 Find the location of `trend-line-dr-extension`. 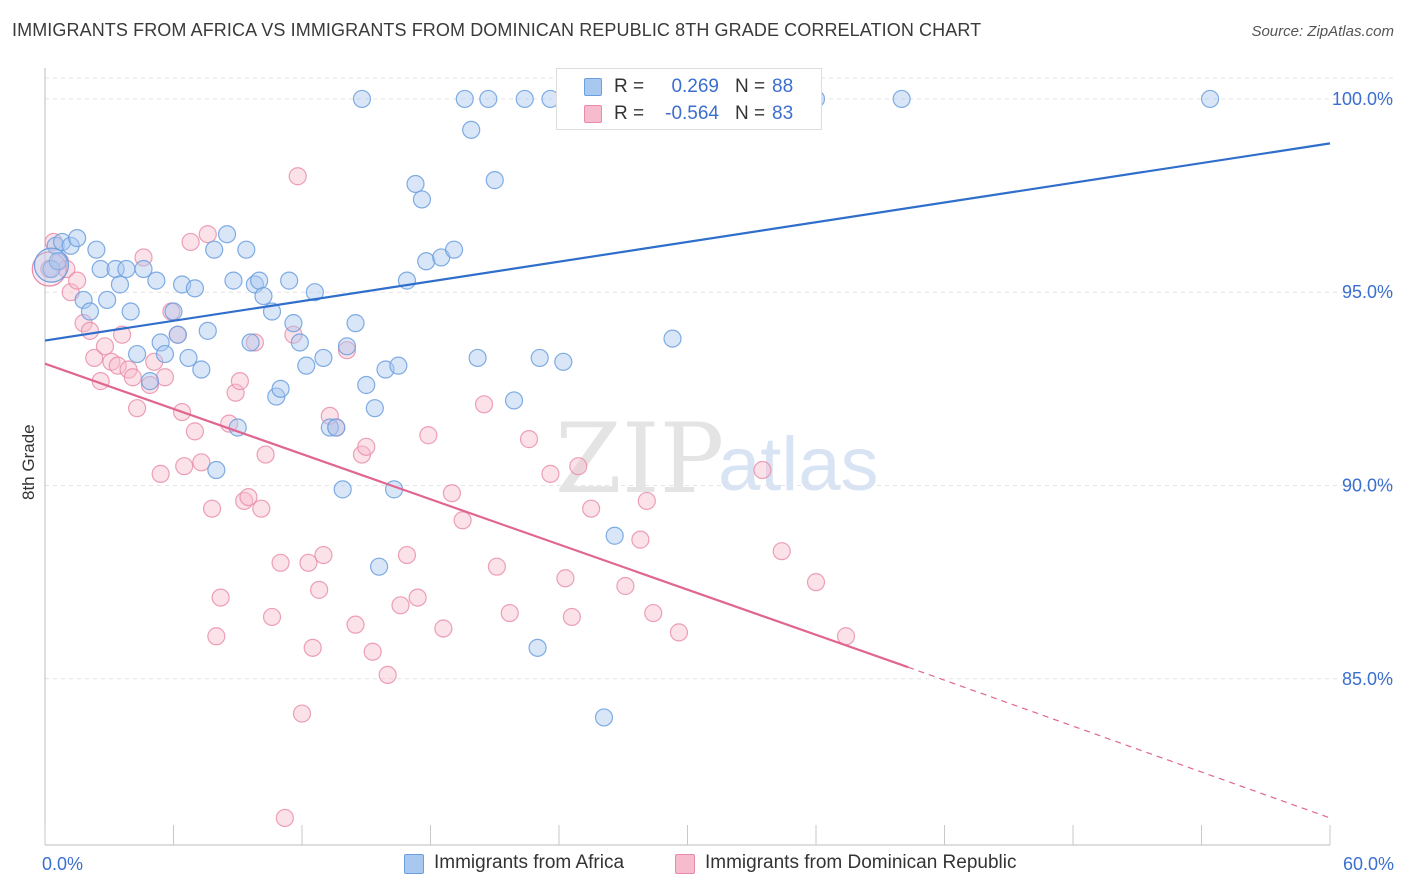

trend-line-dr-extension is located at coordinates (1119, 742).